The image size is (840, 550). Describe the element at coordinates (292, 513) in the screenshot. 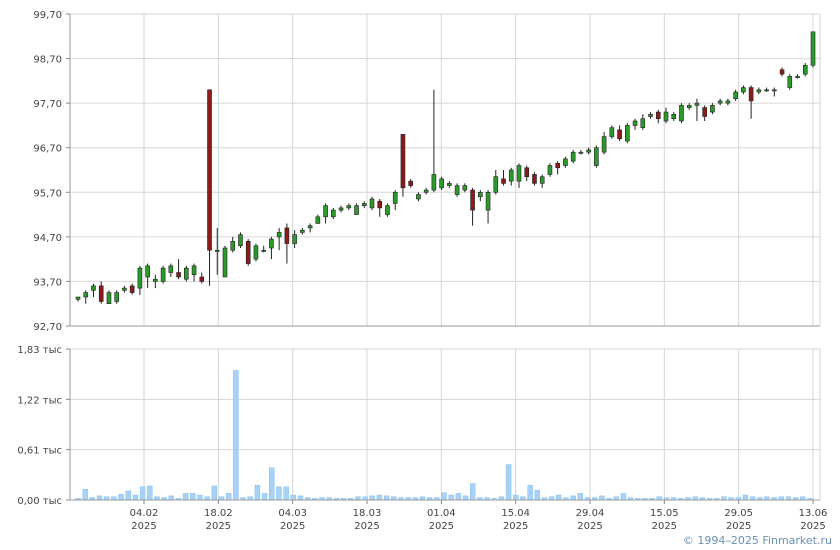

I see `x-tick-label-day: 04.03` at that location.